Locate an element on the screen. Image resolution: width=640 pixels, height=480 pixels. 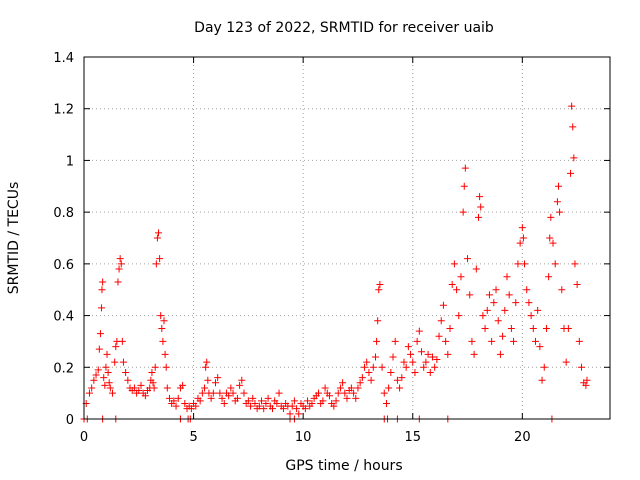
x-tick-label: 5 is located at coordinates (193, 437).